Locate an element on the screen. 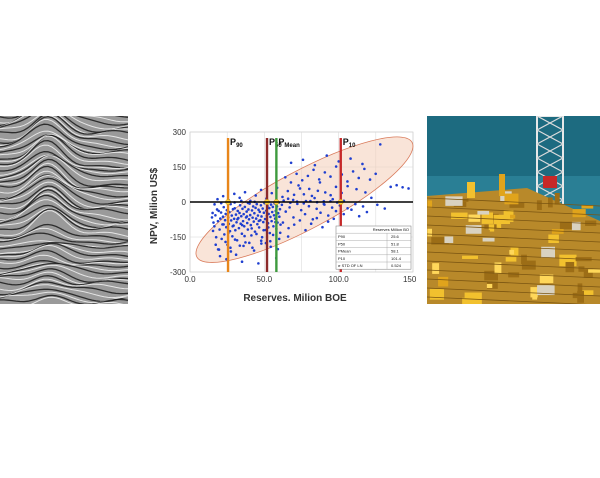 Image resolution: width=600 pixels, height=478 pixels. seismic-section-graphic is located at coordinates (64, 210).